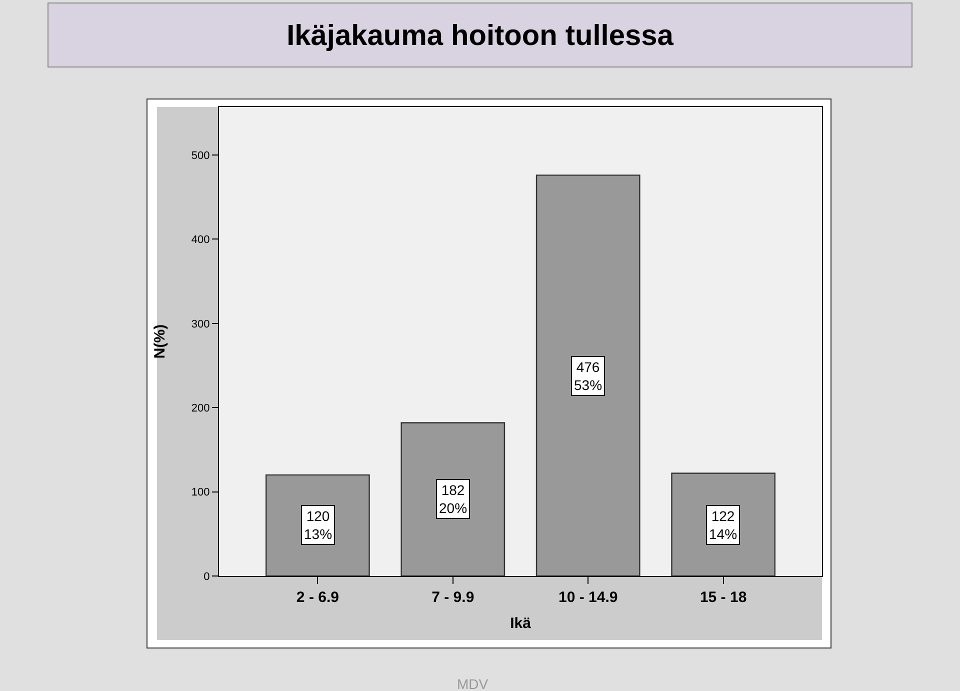 The width and height of the screenshot is (960, 691). Describe the element at coordinates (588, 597) in the screenshot. I see `x-tick-label: 10 - 14.9` at that location.